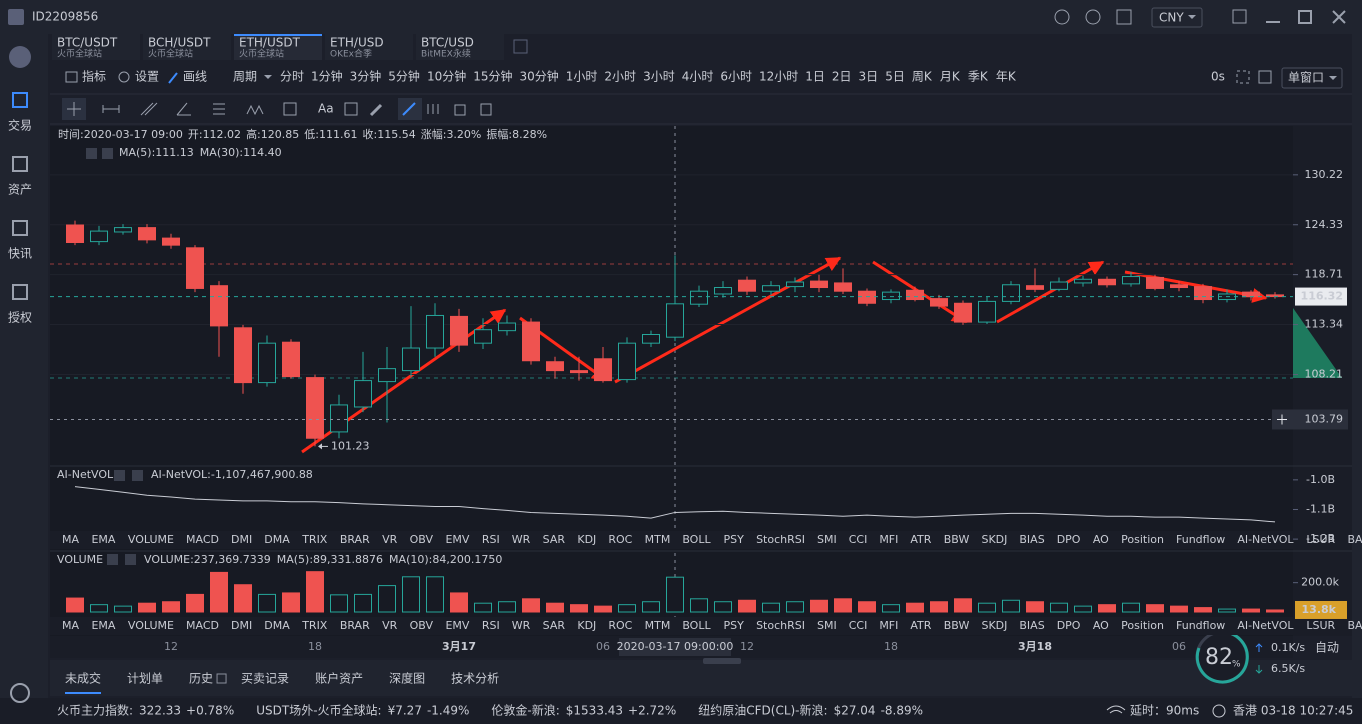 The height and width of the screenshot is (724, 1362). What do you see at coordinates (130, 559) in the screenshot?
I see `legend-close` at bounding box center [130, 559].